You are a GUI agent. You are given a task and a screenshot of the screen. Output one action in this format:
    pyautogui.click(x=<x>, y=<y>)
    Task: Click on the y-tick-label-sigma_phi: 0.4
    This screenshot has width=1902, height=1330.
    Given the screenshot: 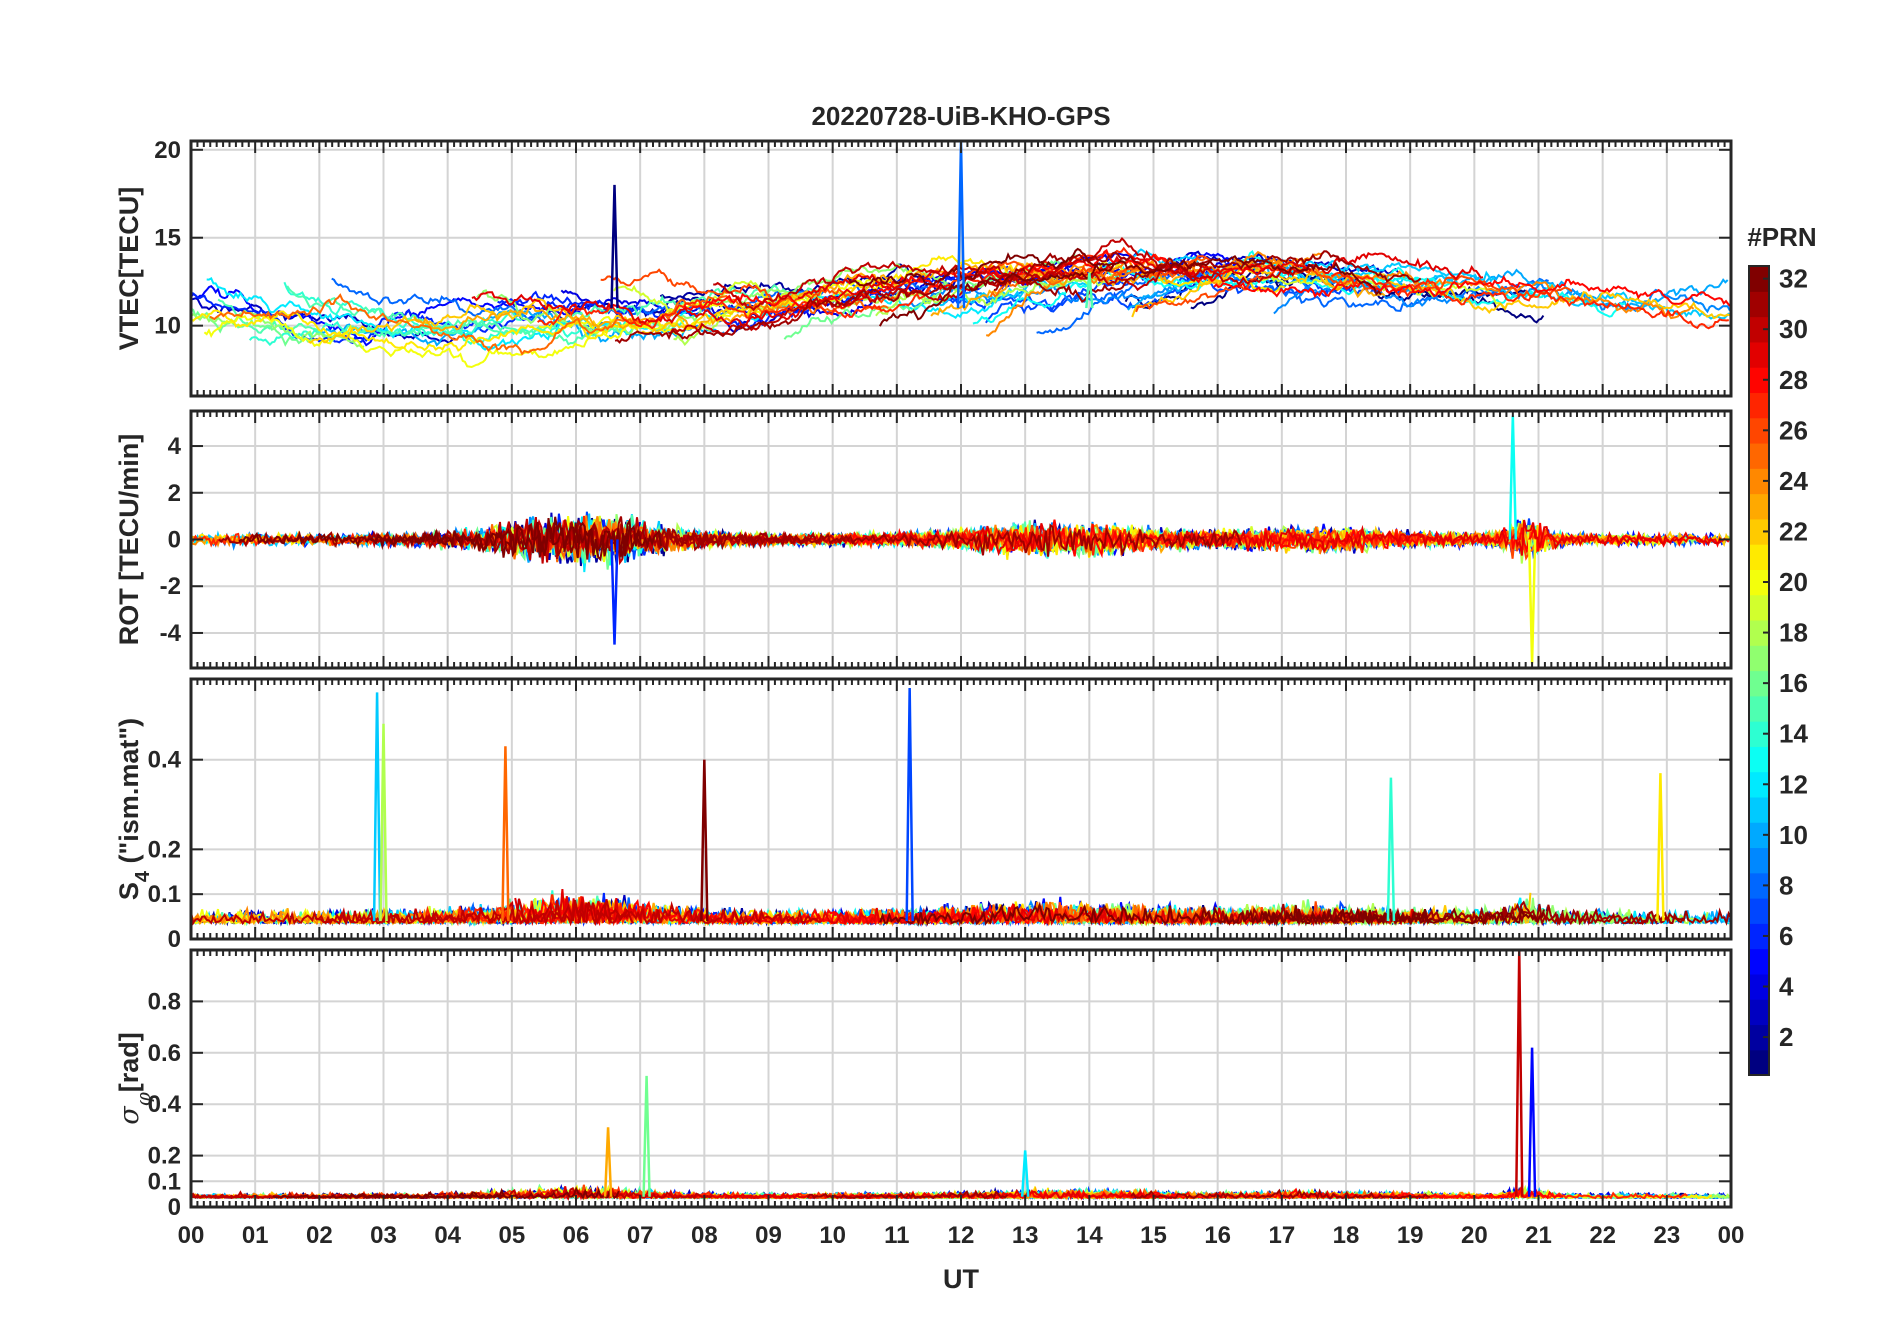 What is the action you would take?
    pyautogui.click(x=165, y=1104)
    